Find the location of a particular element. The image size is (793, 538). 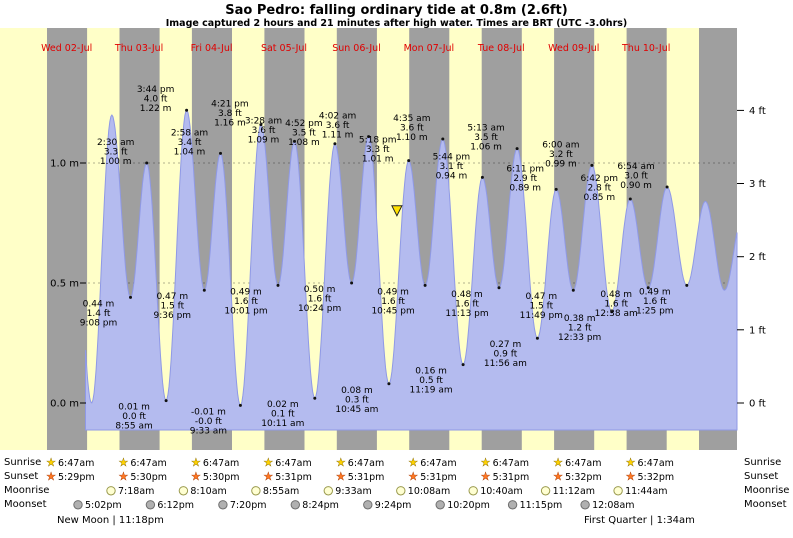

moonset-time: 12:08am is located at coordinates (613, 505).